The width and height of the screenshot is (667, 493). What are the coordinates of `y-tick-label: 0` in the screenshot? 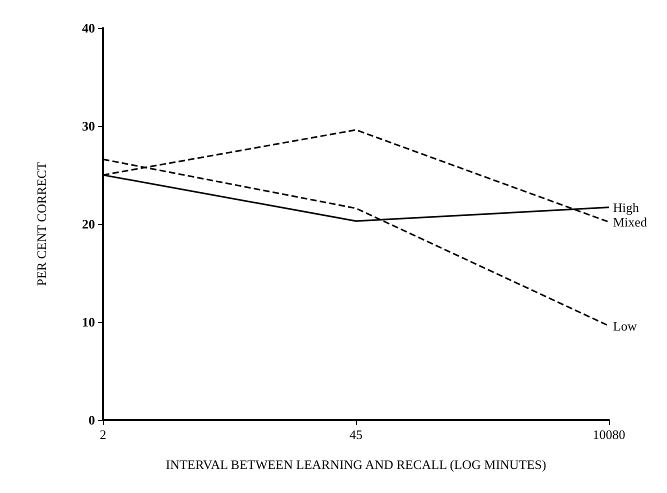 It's located at (91, 420).